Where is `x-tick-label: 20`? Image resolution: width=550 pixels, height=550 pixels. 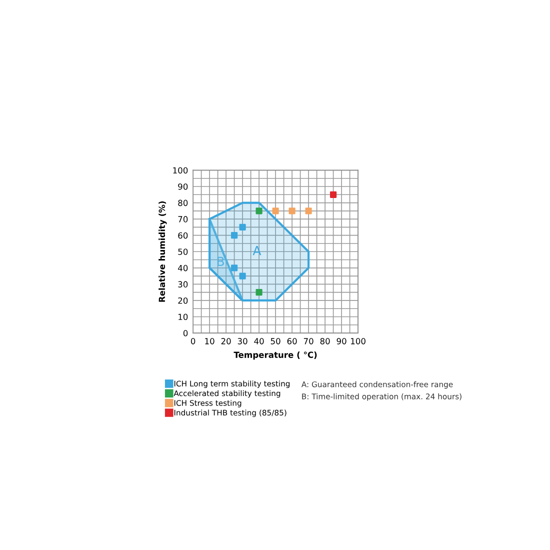
x-tick-label: 20 is located at coordinates (226, 341).